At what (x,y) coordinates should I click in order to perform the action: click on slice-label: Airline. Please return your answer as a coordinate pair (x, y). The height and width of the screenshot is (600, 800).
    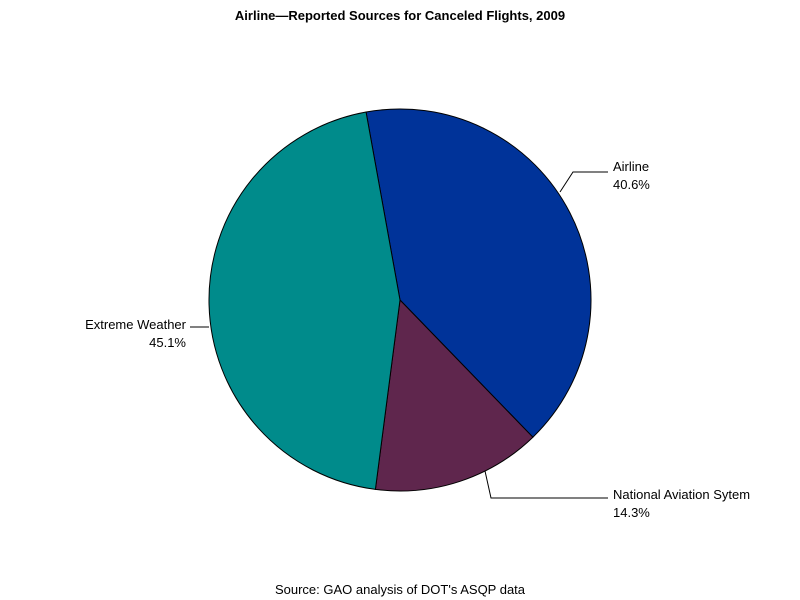
    Looking at the image, I should click on (631, 166).